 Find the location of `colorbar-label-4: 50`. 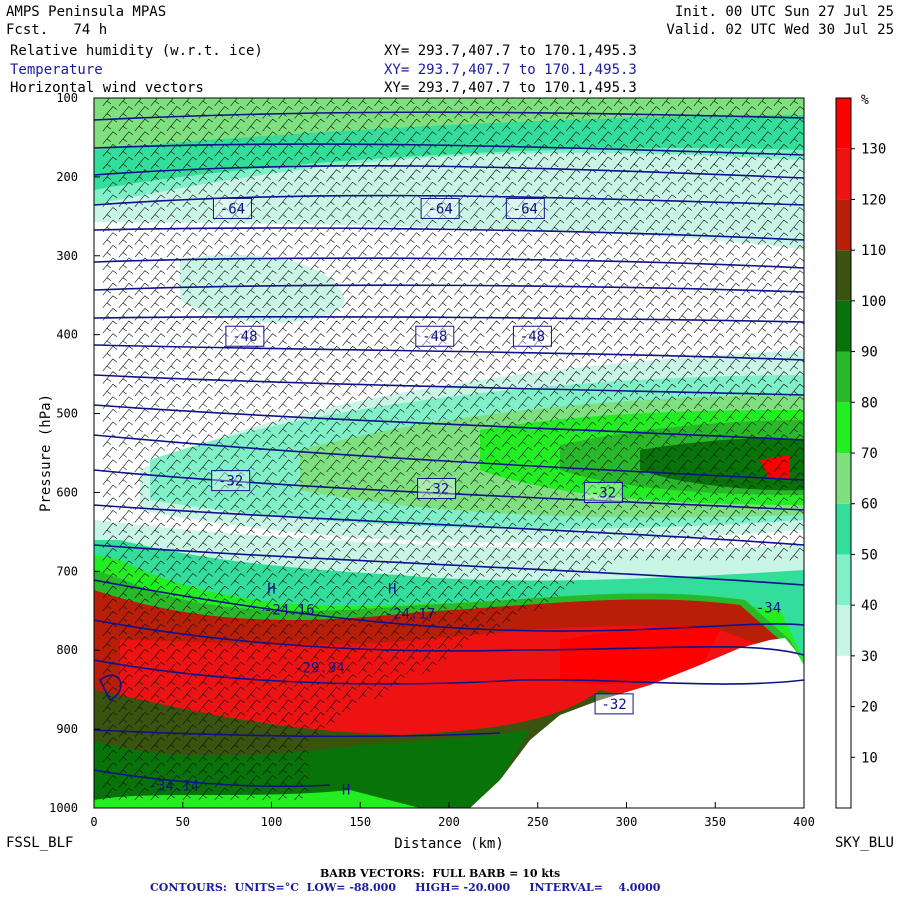

colorbar-label-4: 50 is located at coordinates (869, 555).